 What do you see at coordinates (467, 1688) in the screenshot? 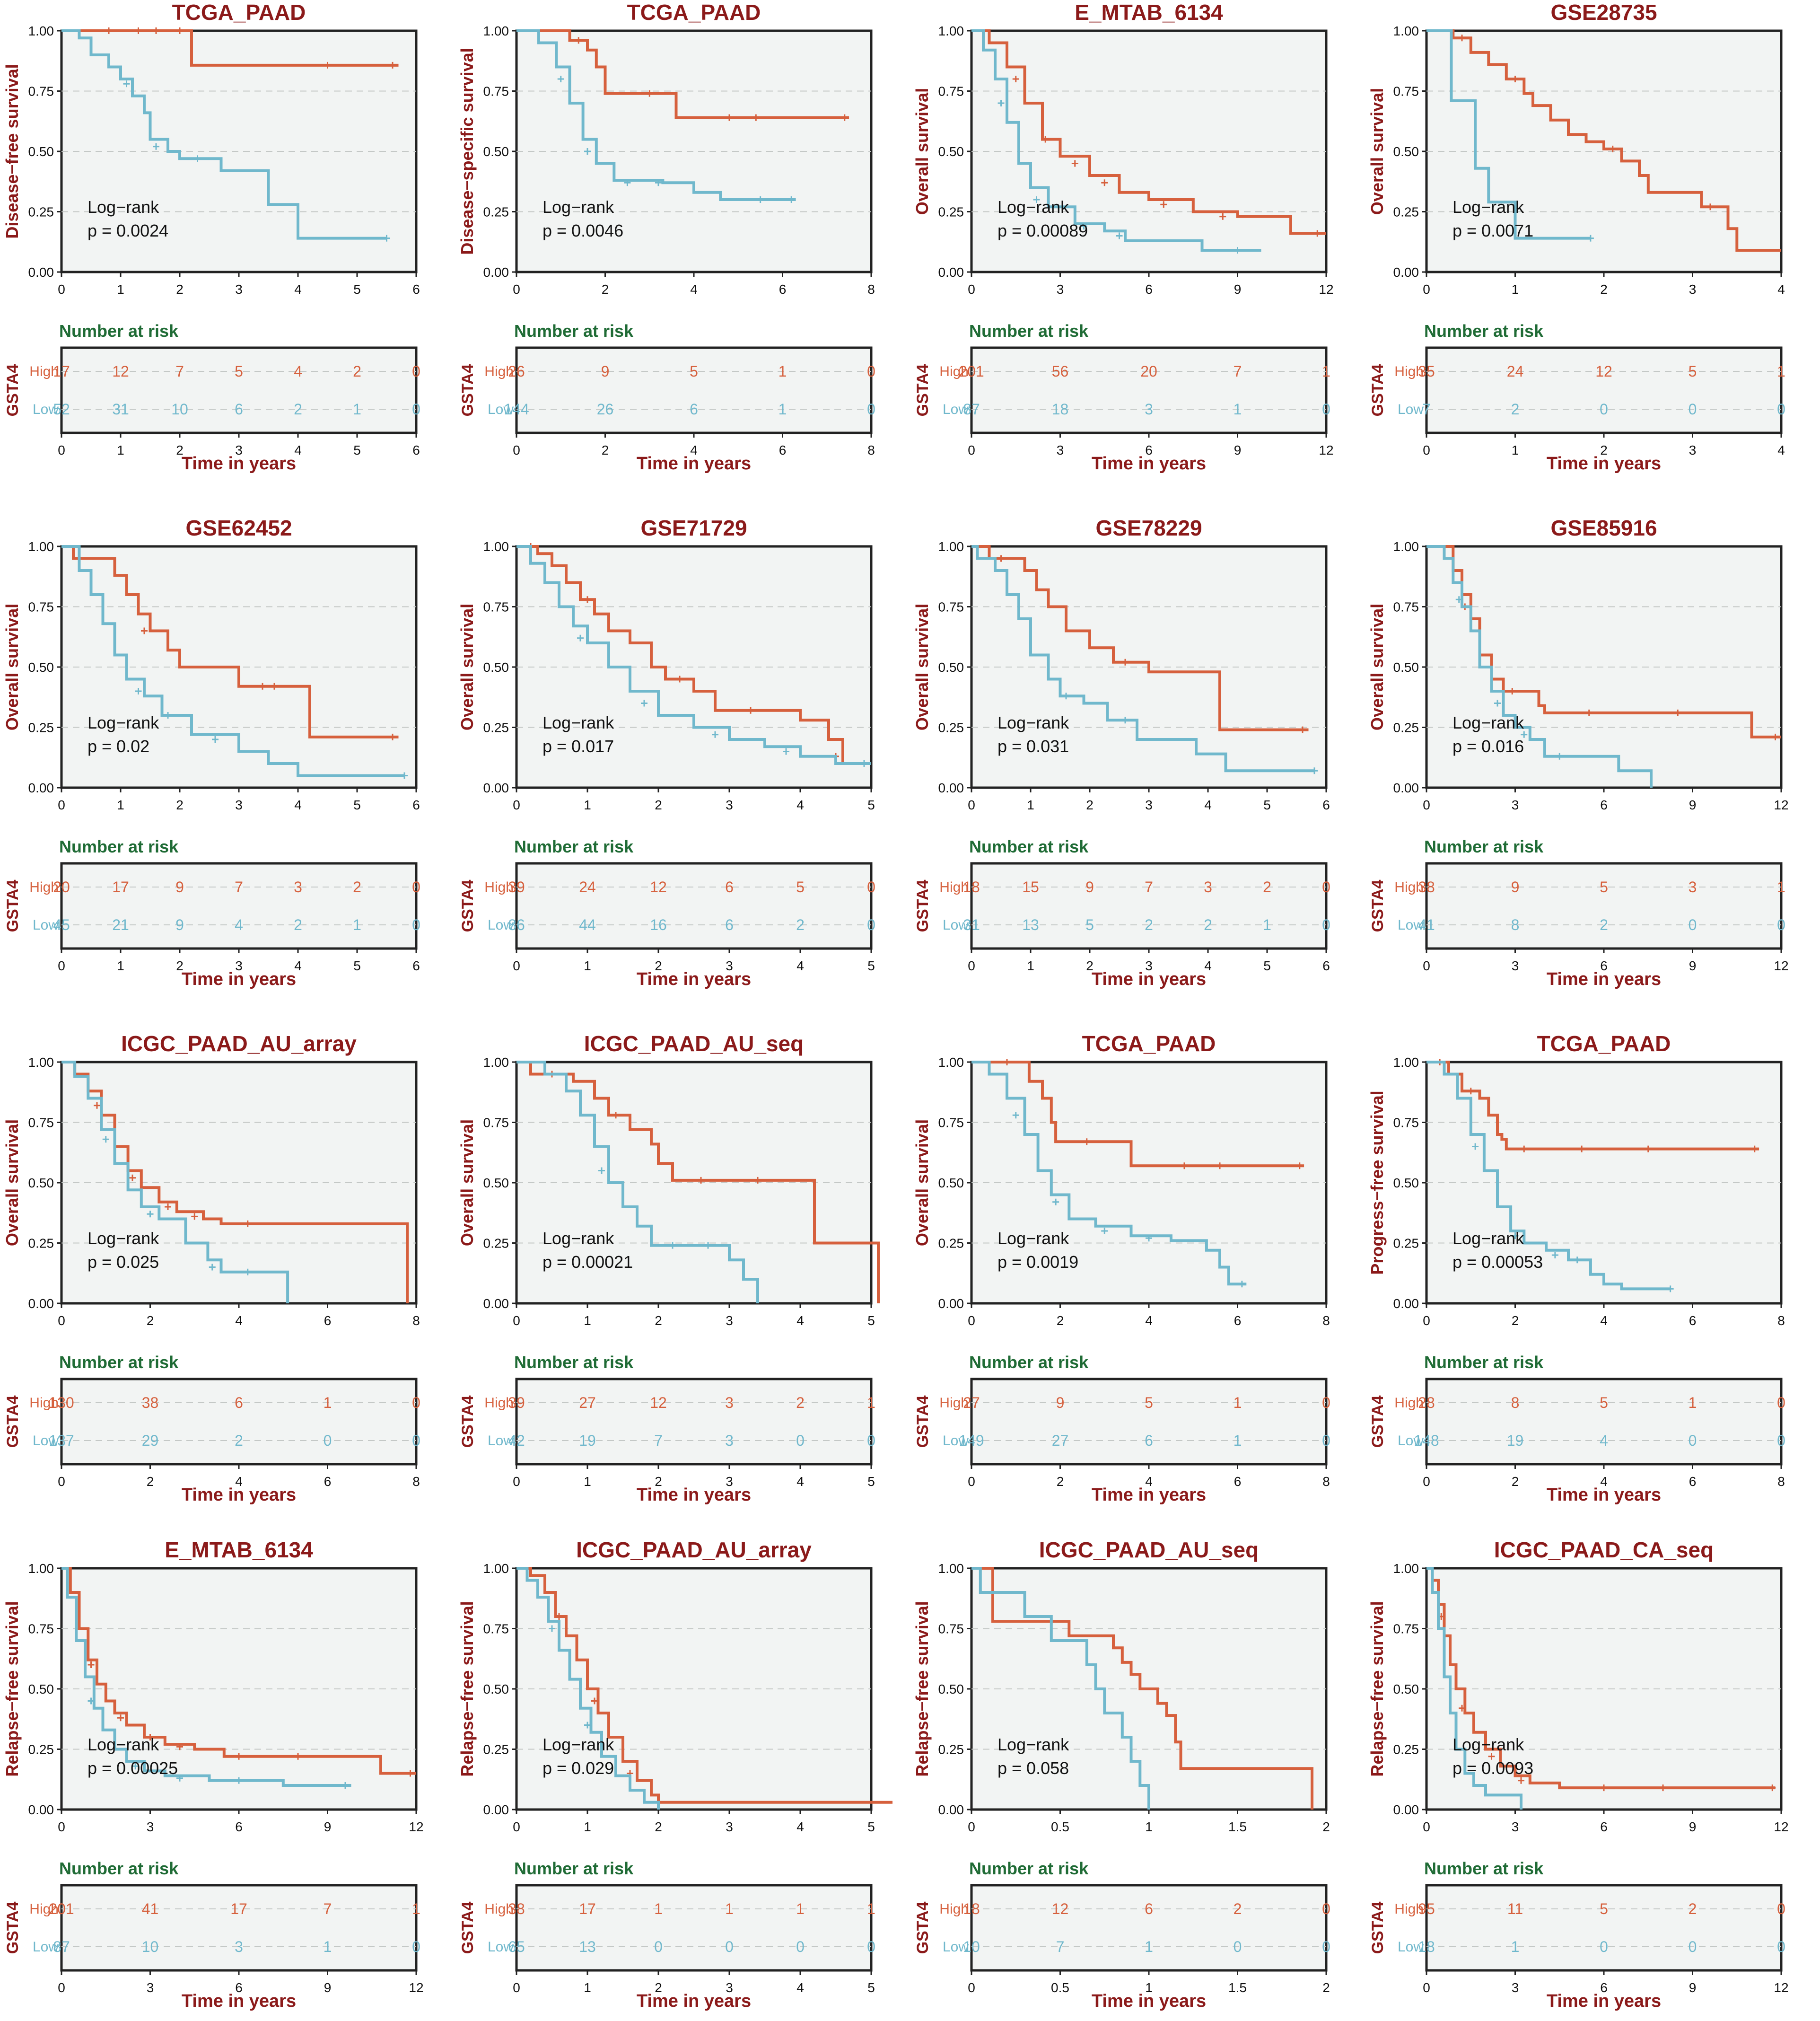
I see `y-axis-title: Relapse−free survival` at bounding box center [467, 1688].